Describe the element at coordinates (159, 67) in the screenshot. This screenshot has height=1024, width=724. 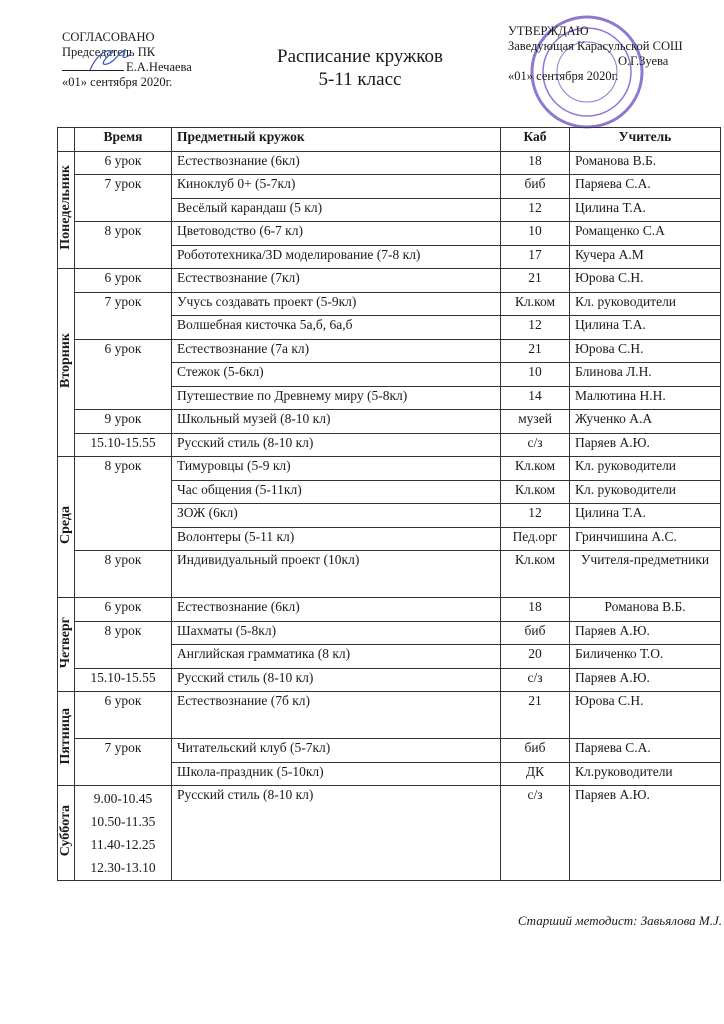
I see `approval-name: Е.А.Нечаева` at that location.